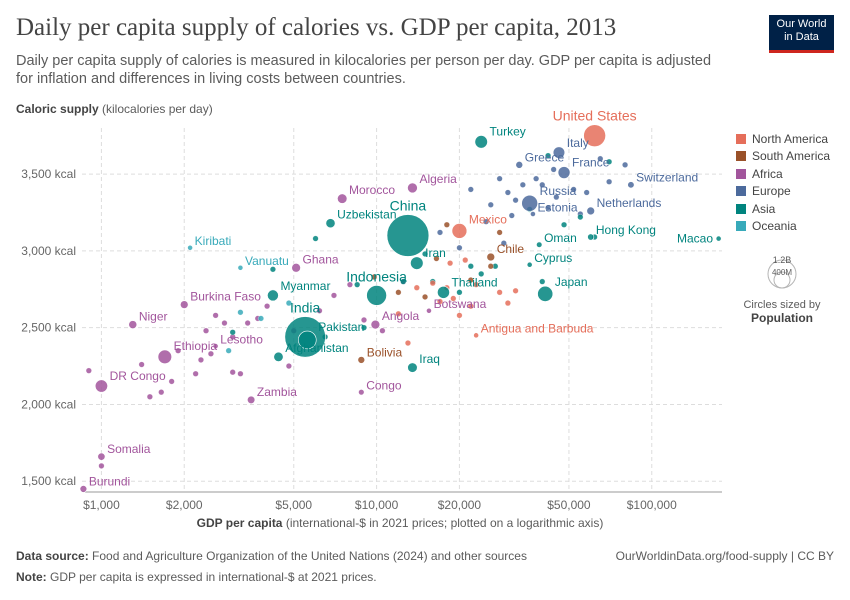  I want to click on legend-item: South America, so click(783, 157).